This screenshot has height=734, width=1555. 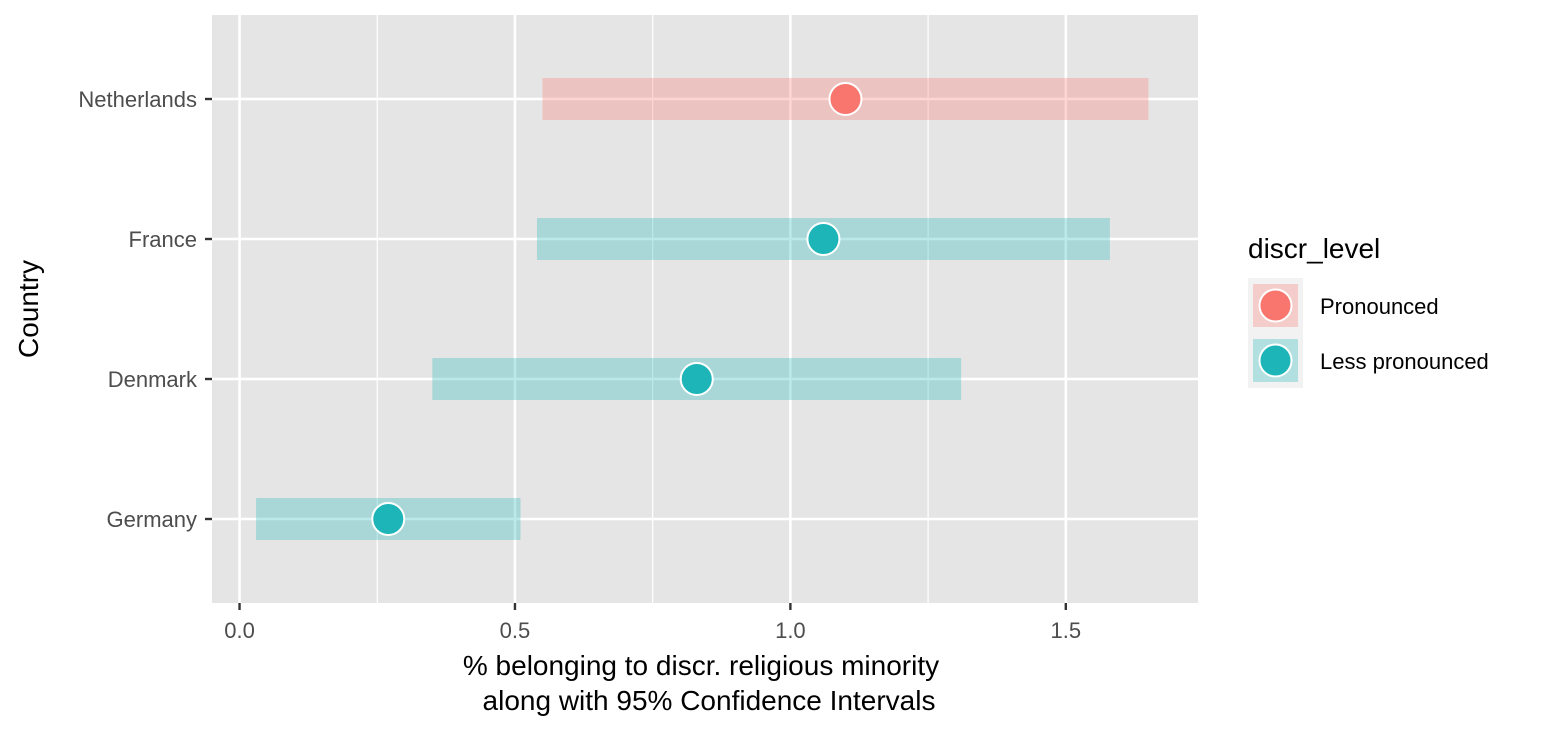 What do you see at coordinates (152, 519) in the screenshot?
I see `y-tick-label: Germany` at bounding box center [152, 519].